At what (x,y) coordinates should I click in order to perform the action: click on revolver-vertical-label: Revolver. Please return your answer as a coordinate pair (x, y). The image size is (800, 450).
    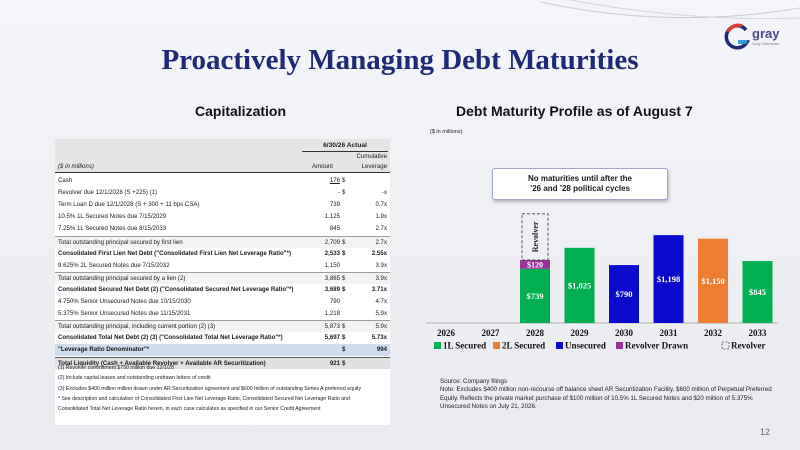
    Looking at the image, I should click on (535, 236).